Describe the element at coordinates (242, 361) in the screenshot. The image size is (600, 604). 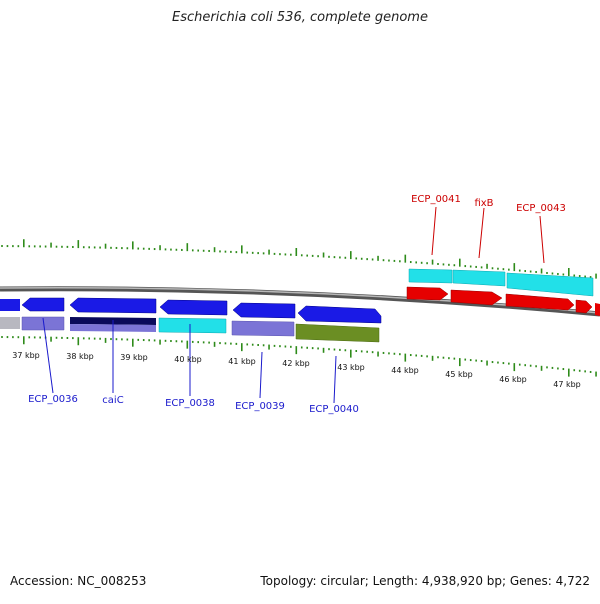
I see `scale-label: 41 kbp` at that location.